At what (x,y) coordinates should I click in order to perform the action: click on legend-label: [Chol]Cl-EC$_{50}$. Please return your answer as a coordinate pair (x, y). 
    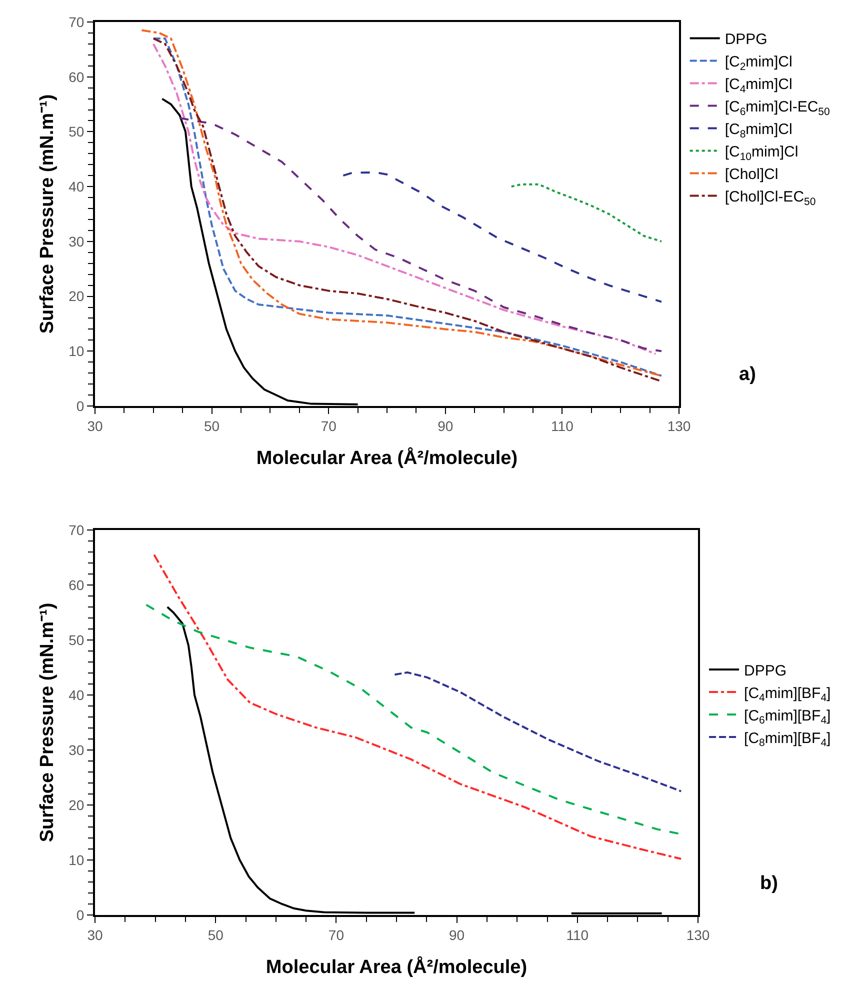
    Looking at the image, I should click on (770, 198).